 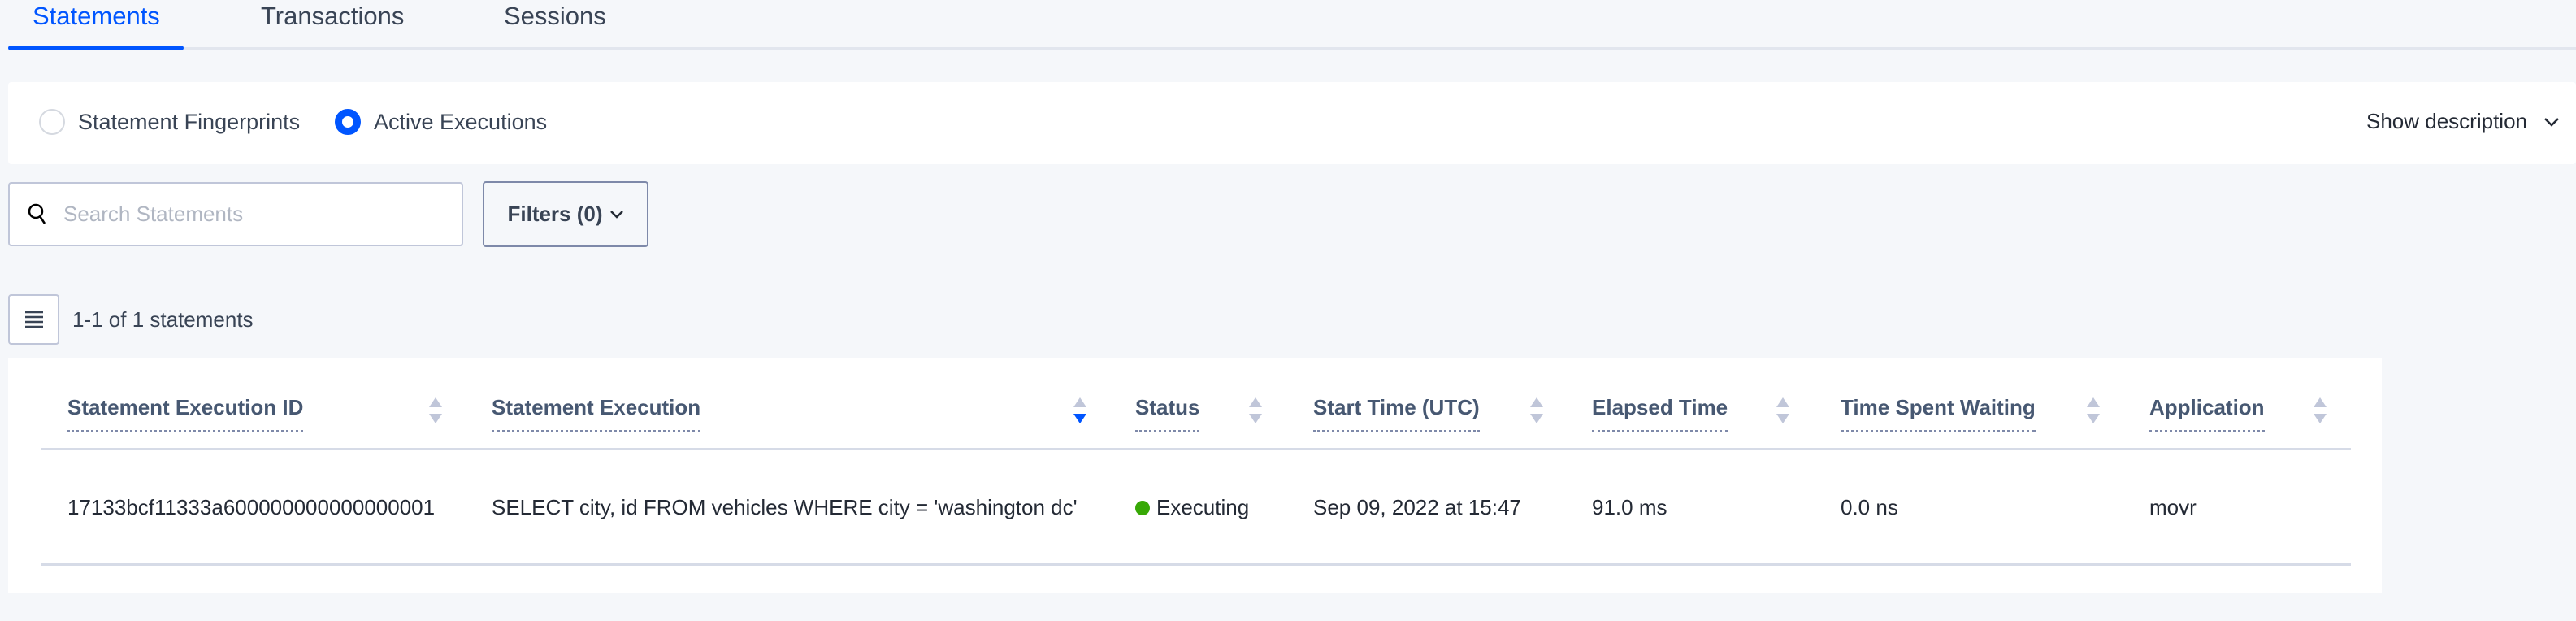 What do you see at coordinates (1167, 413) in the screenshot?
I see `column-header-status: Status` at bounding box center [1167, 413].